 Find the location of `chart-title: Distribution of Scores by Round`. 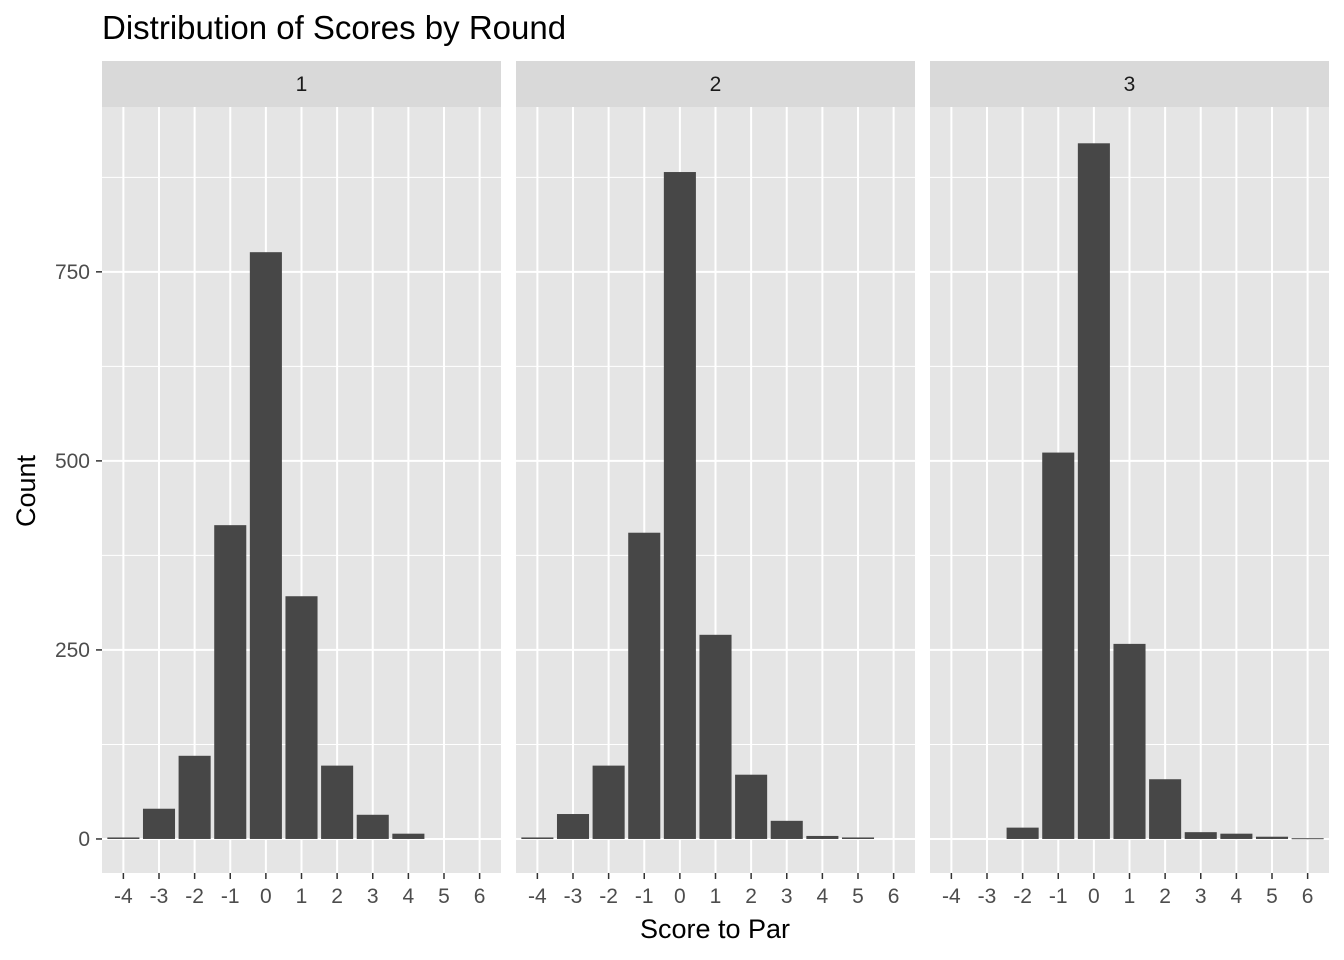

chart-title: Distribution of Scores by Round is located at coordinates (334, 27).